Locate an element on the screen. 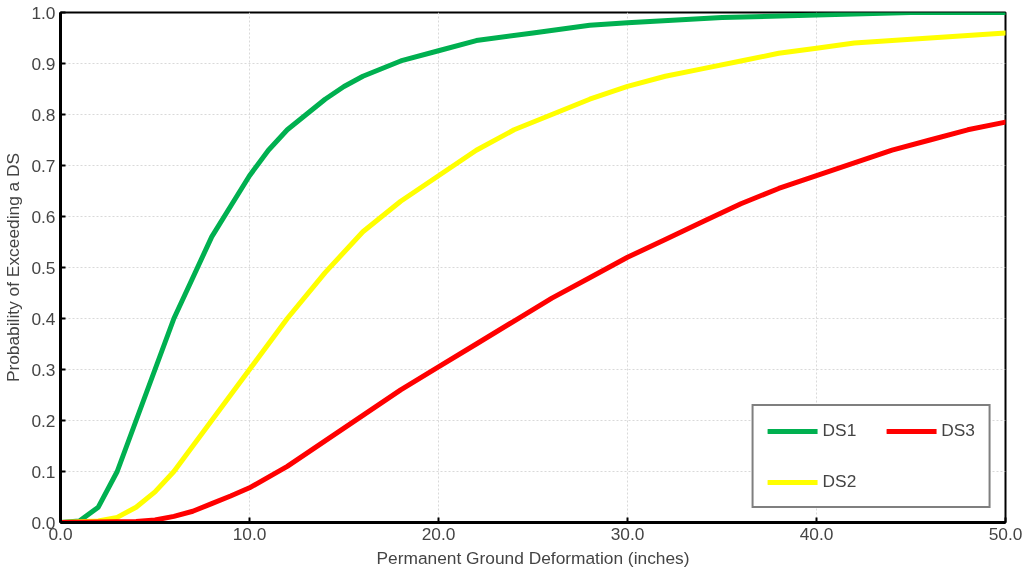 Image resolution: width=1032 pixels, height=573 pixels. x-tick-label: 50.0 is located at coordinates (1005, 533).